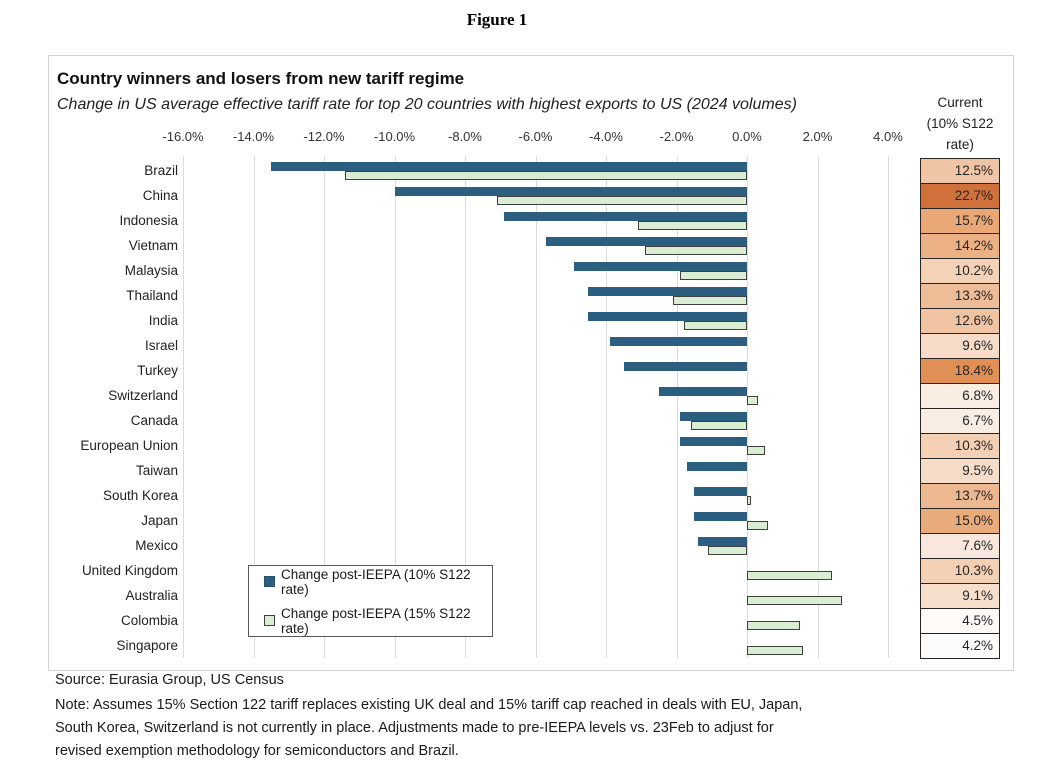  Describe the element at coordinates (147, 645) in the screenshot. I see `category-label: Singapore` at that location.